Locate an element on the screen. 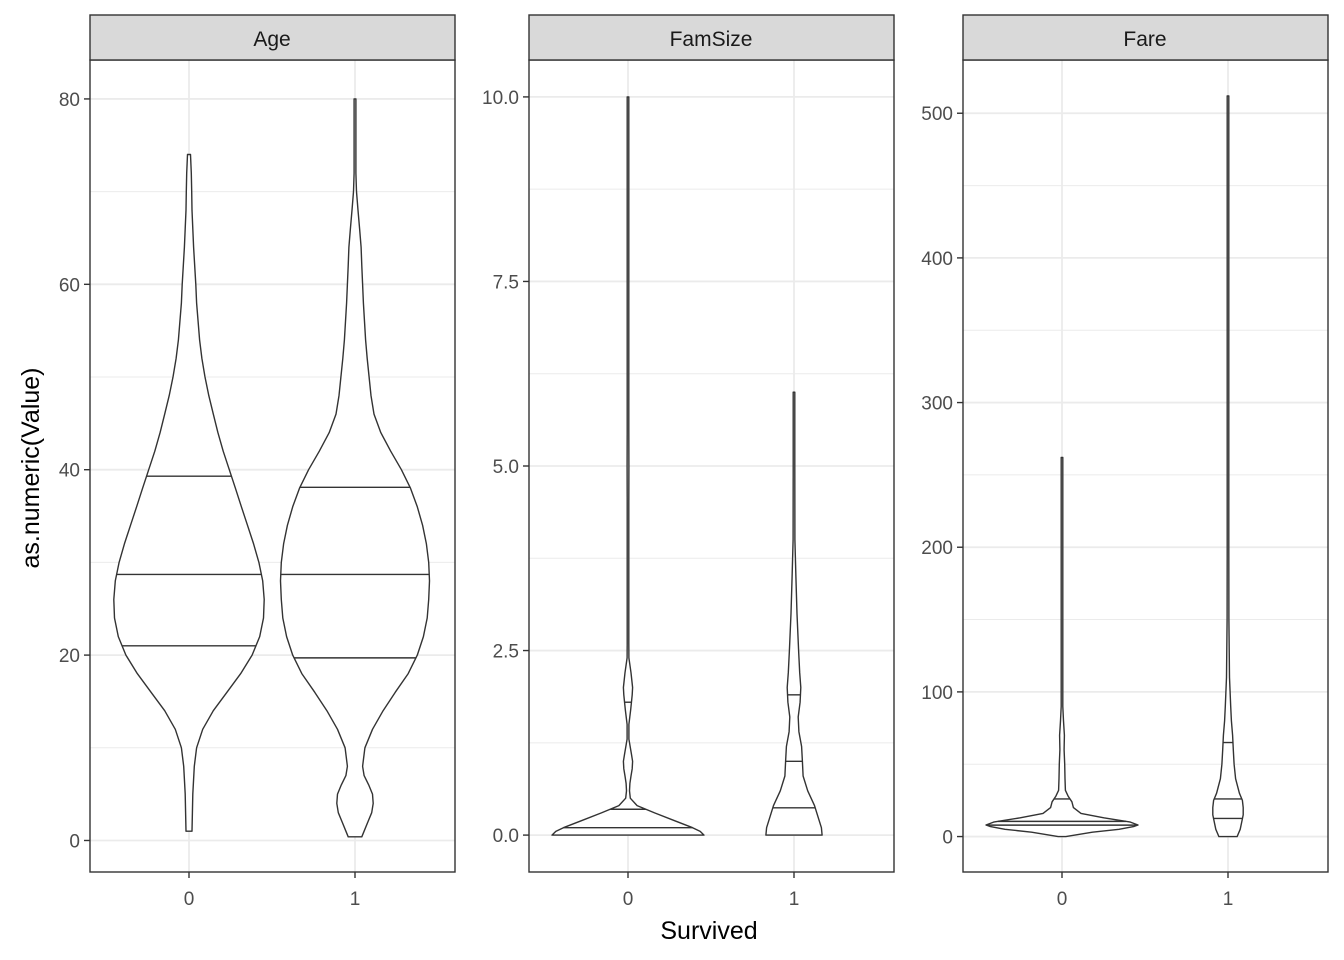 The height and width of the screenshot is (960, 1344). x-axis-title: Survived is located at coordinates (708, 931).